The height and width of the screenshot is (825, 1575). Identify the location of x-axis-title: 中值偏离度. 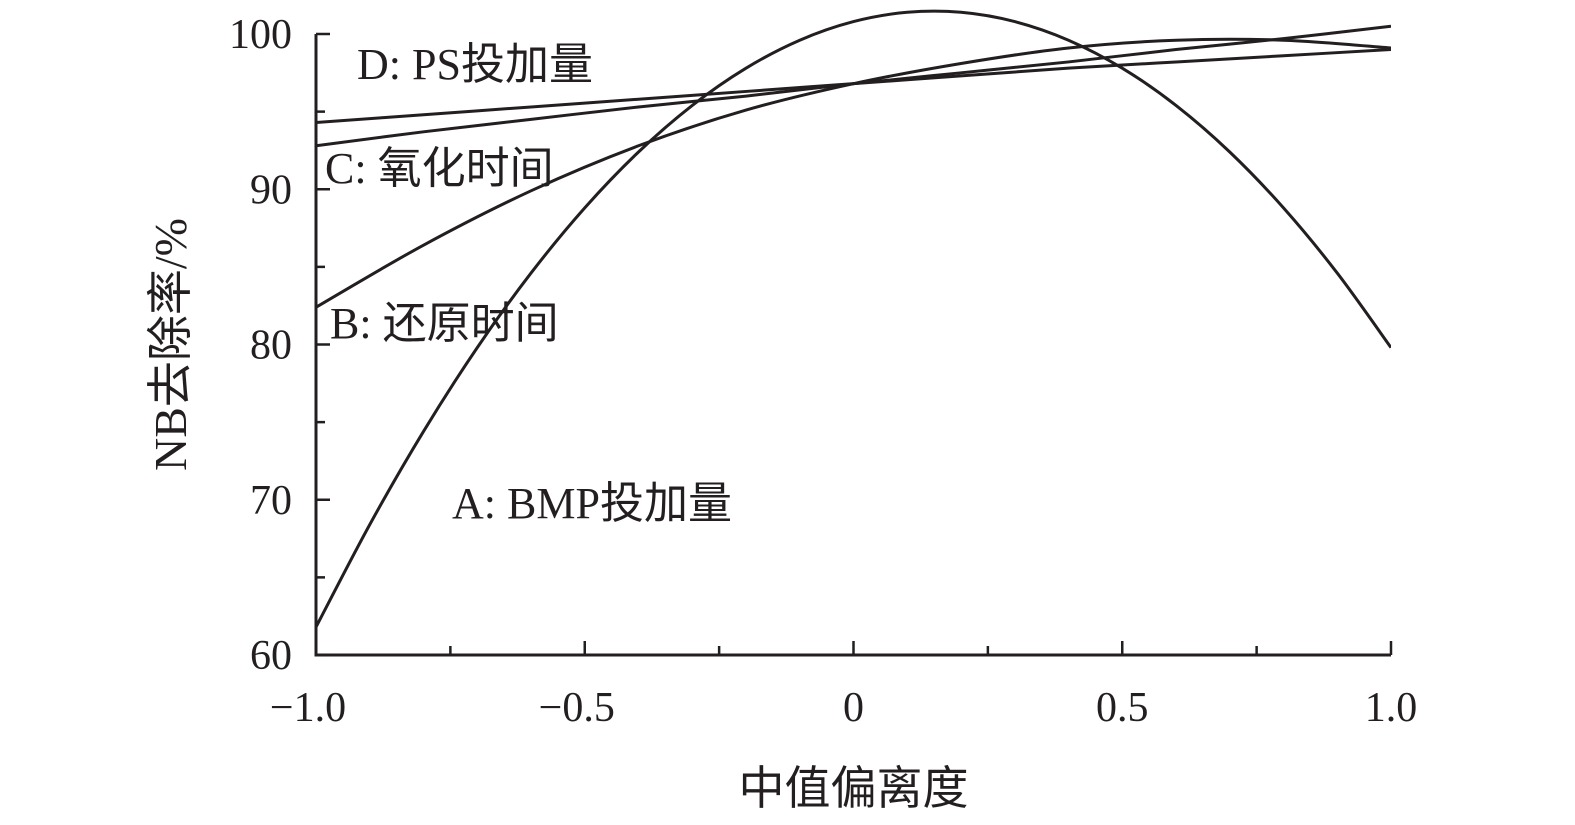
(854, 788).